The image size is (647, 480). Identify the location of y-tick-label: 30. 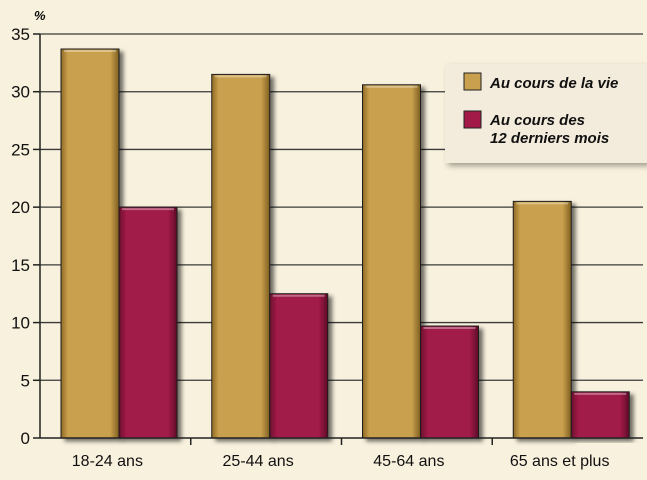
(20, 92).